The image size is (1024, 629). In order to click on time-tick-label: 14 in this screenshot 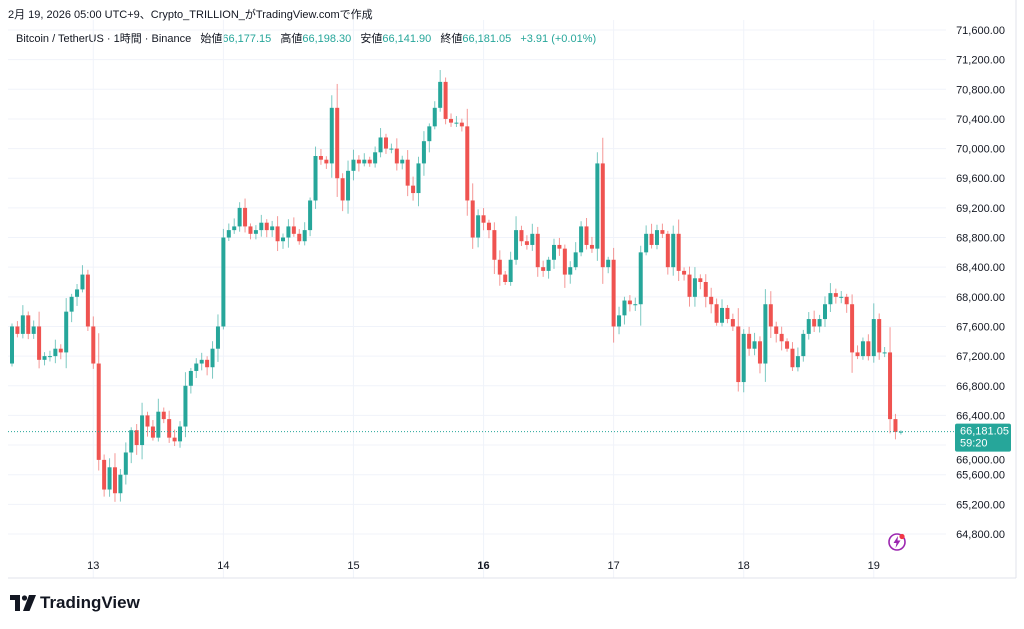, I will do `click(223, 566)`.